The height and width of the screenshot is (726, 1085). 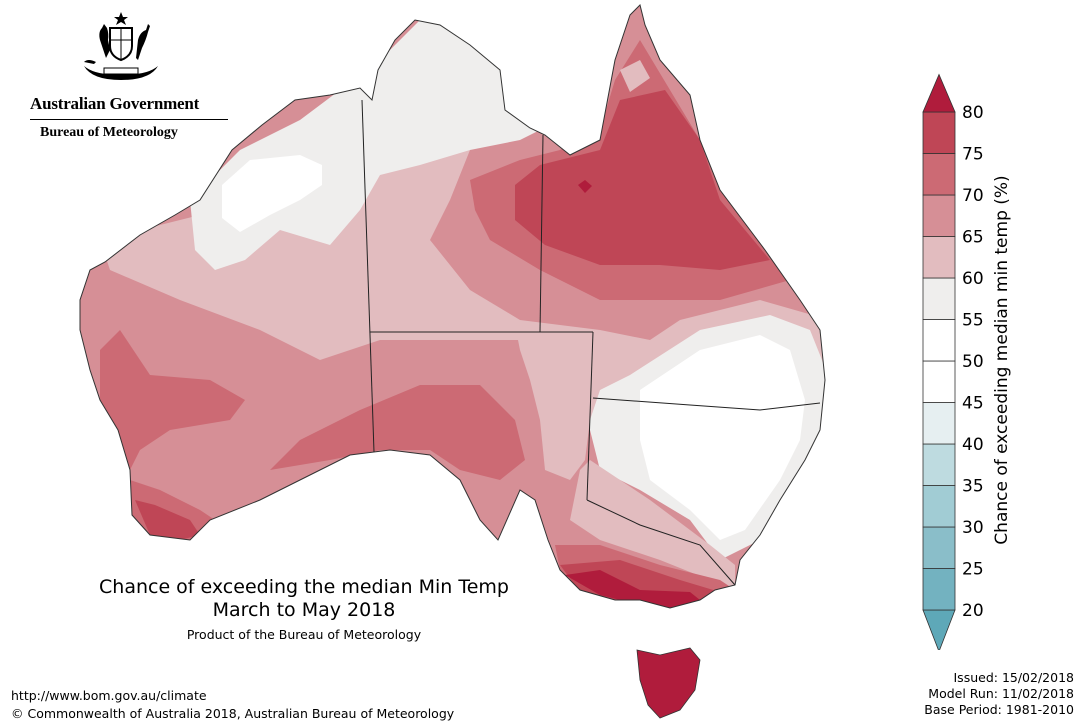 I want to click on source-link: http://www.bom.gov.au/climate, so click(x=109, y=695).